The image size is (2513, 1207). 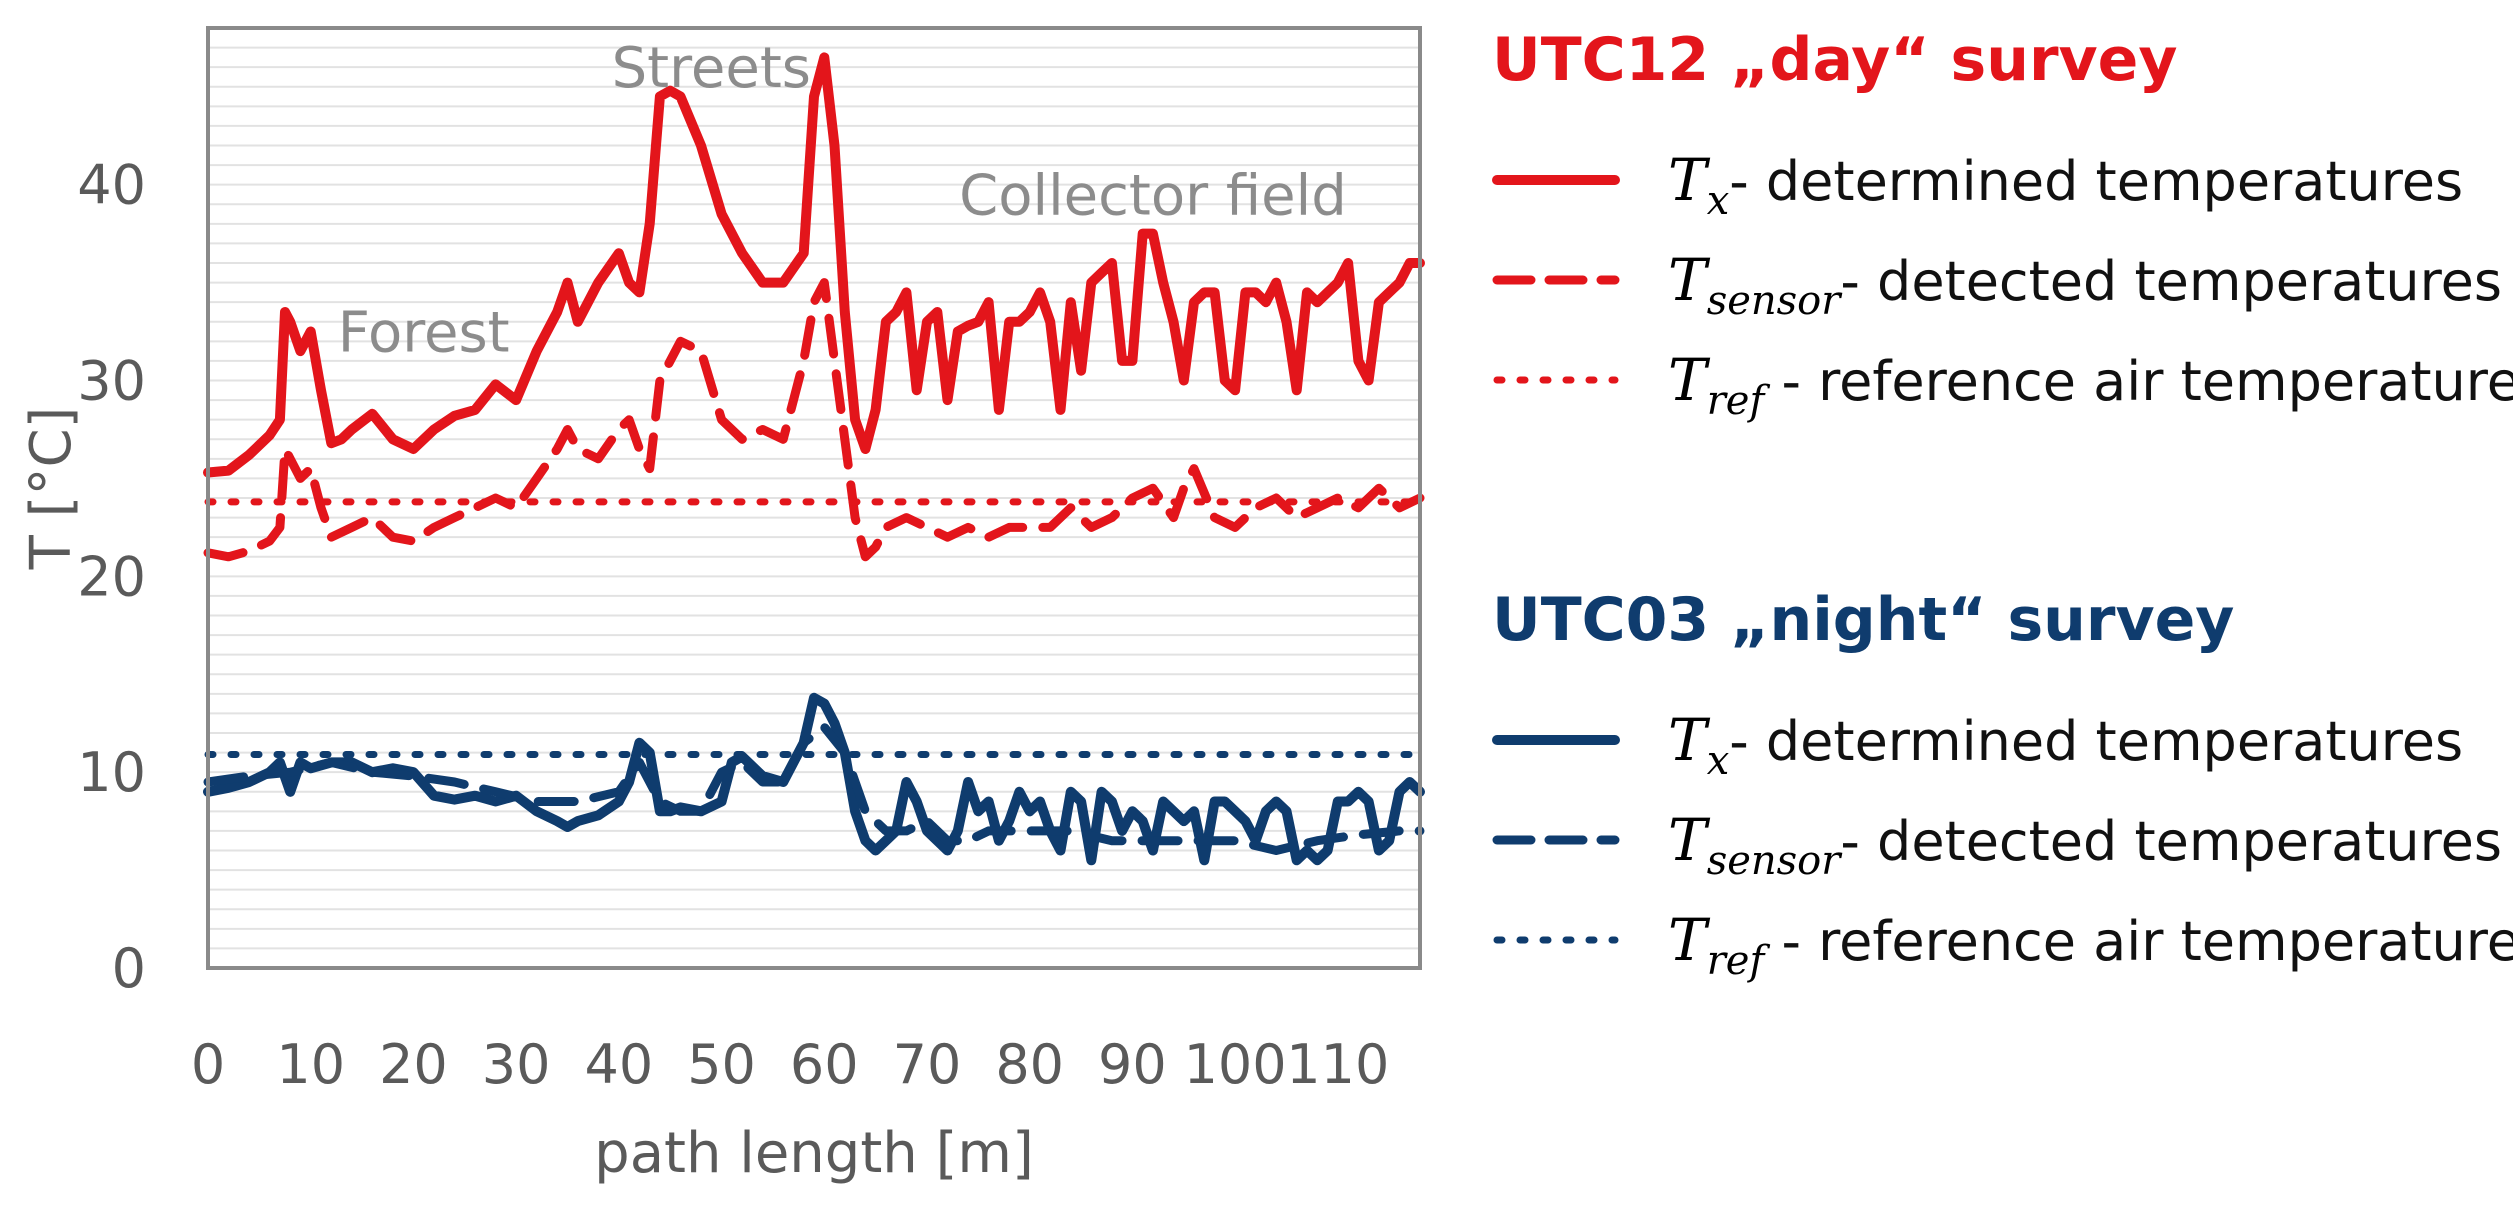 I want to click on region-label: Forest, so click(x=424, y=333).